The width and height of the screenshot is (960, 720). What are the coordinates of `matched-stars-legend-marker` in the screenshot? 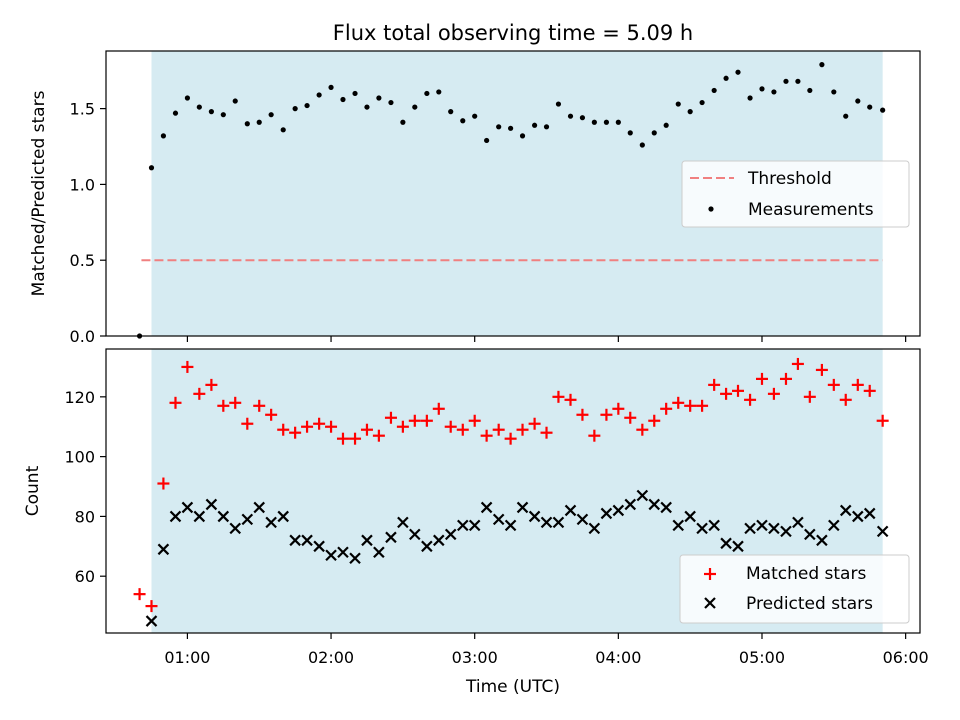 It's located at (710, 574).